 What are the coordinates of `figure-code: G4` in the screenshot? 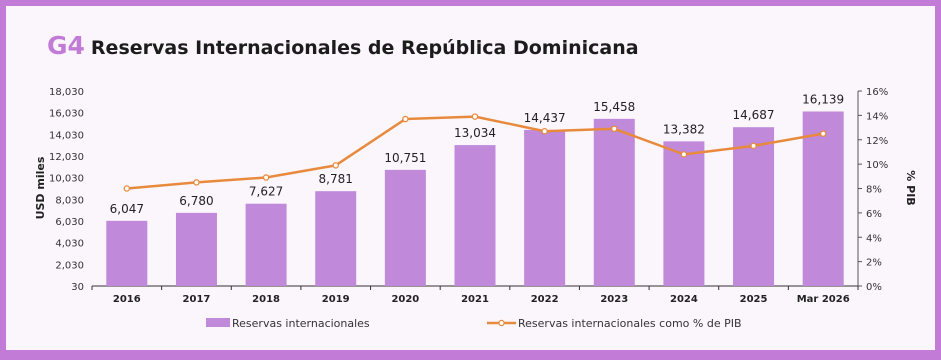 It's located at (66, 45).